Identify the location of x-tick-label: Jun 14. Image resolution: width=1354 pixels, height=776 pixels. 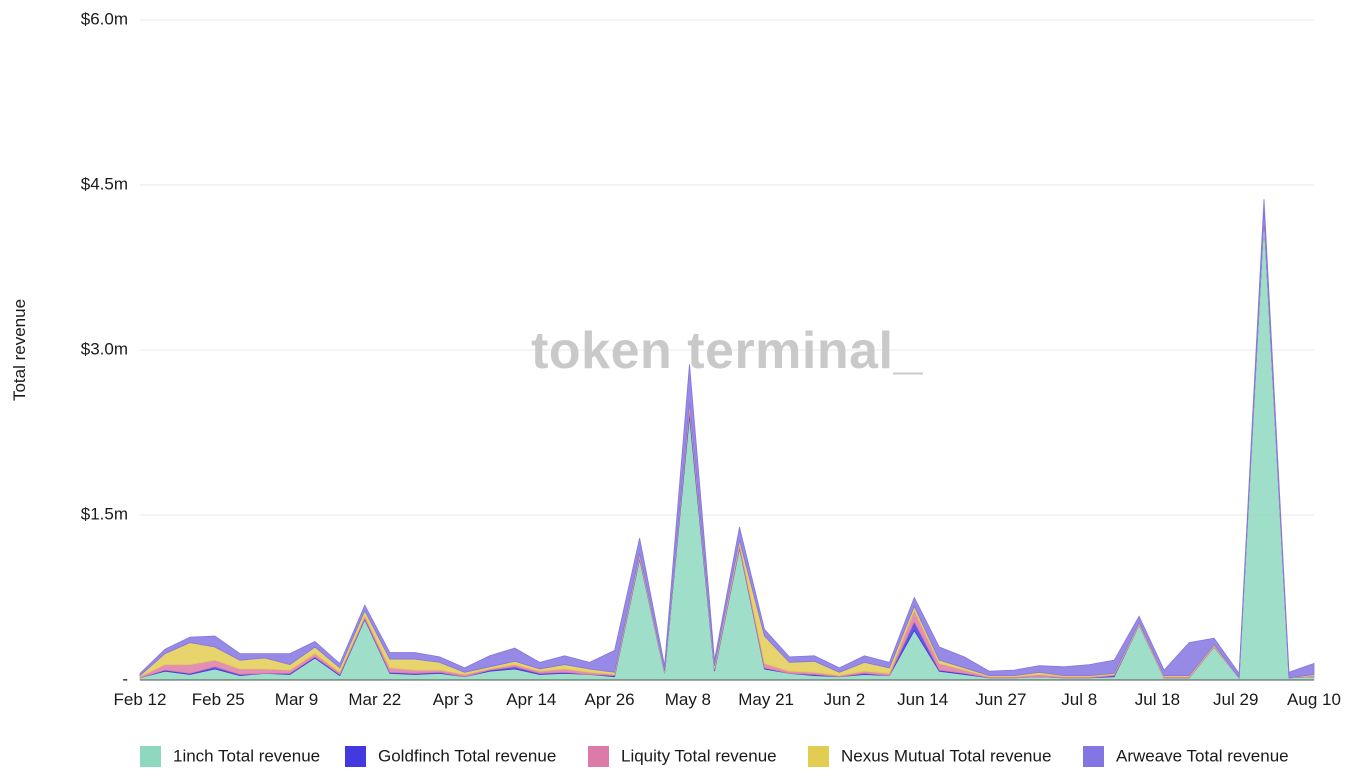
(922, 699).